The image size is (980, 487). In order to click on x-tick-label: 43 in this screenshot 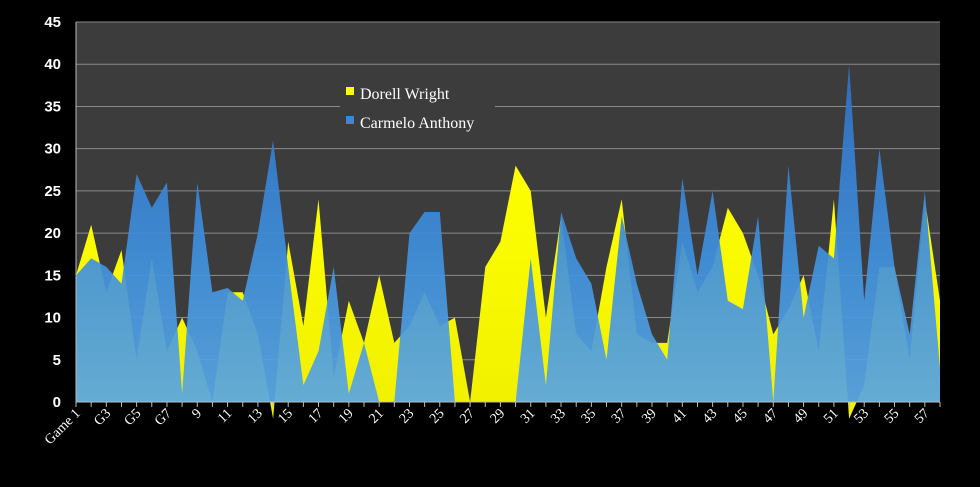, I will do `click(710, 416)`.